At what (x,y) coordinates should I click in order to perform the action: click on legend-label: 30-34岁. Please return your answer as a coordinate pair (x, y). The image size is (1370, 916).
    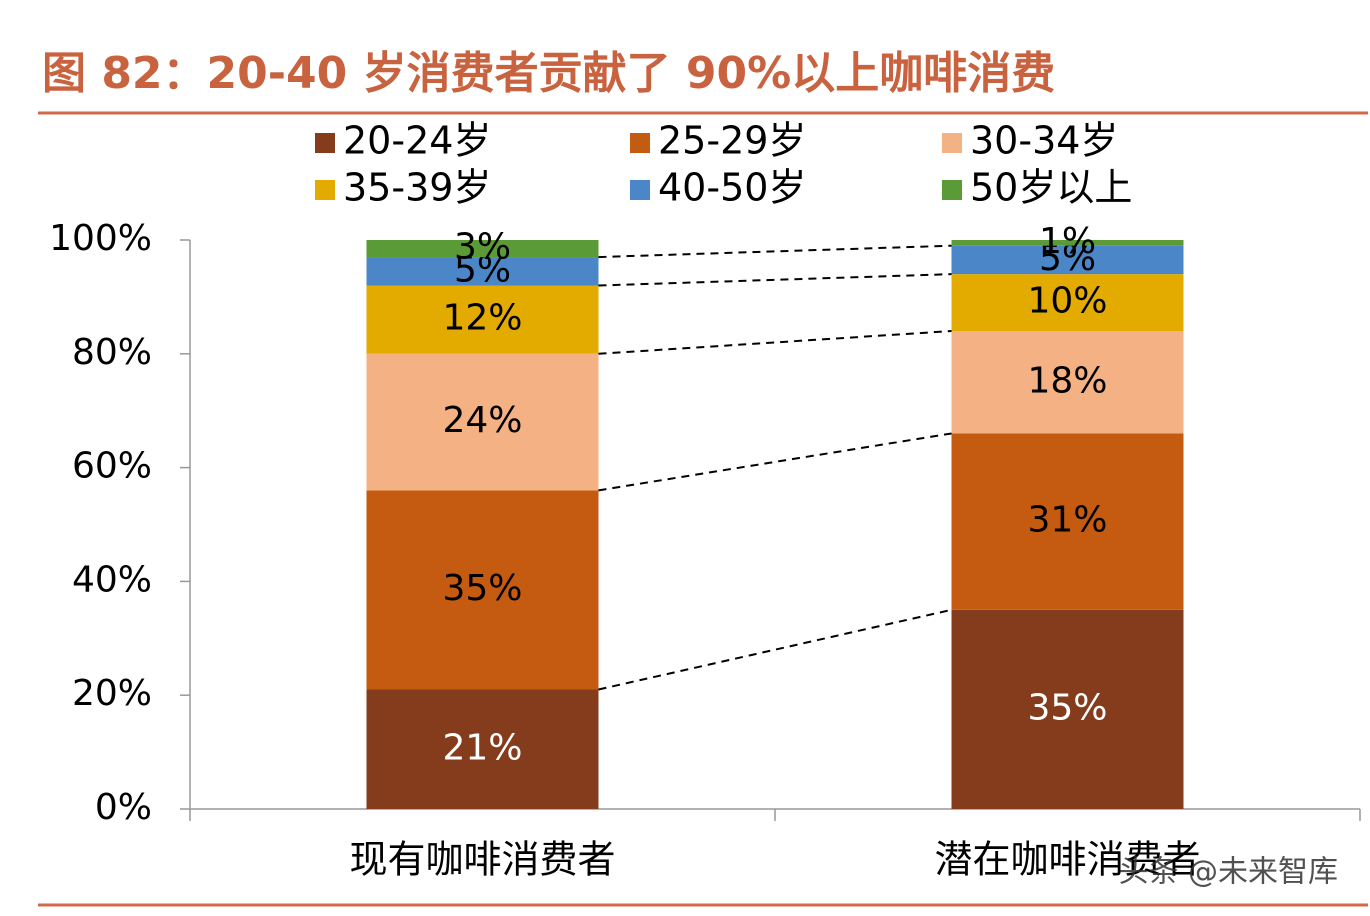
    Looking at the image, I should click on (1044, 141).